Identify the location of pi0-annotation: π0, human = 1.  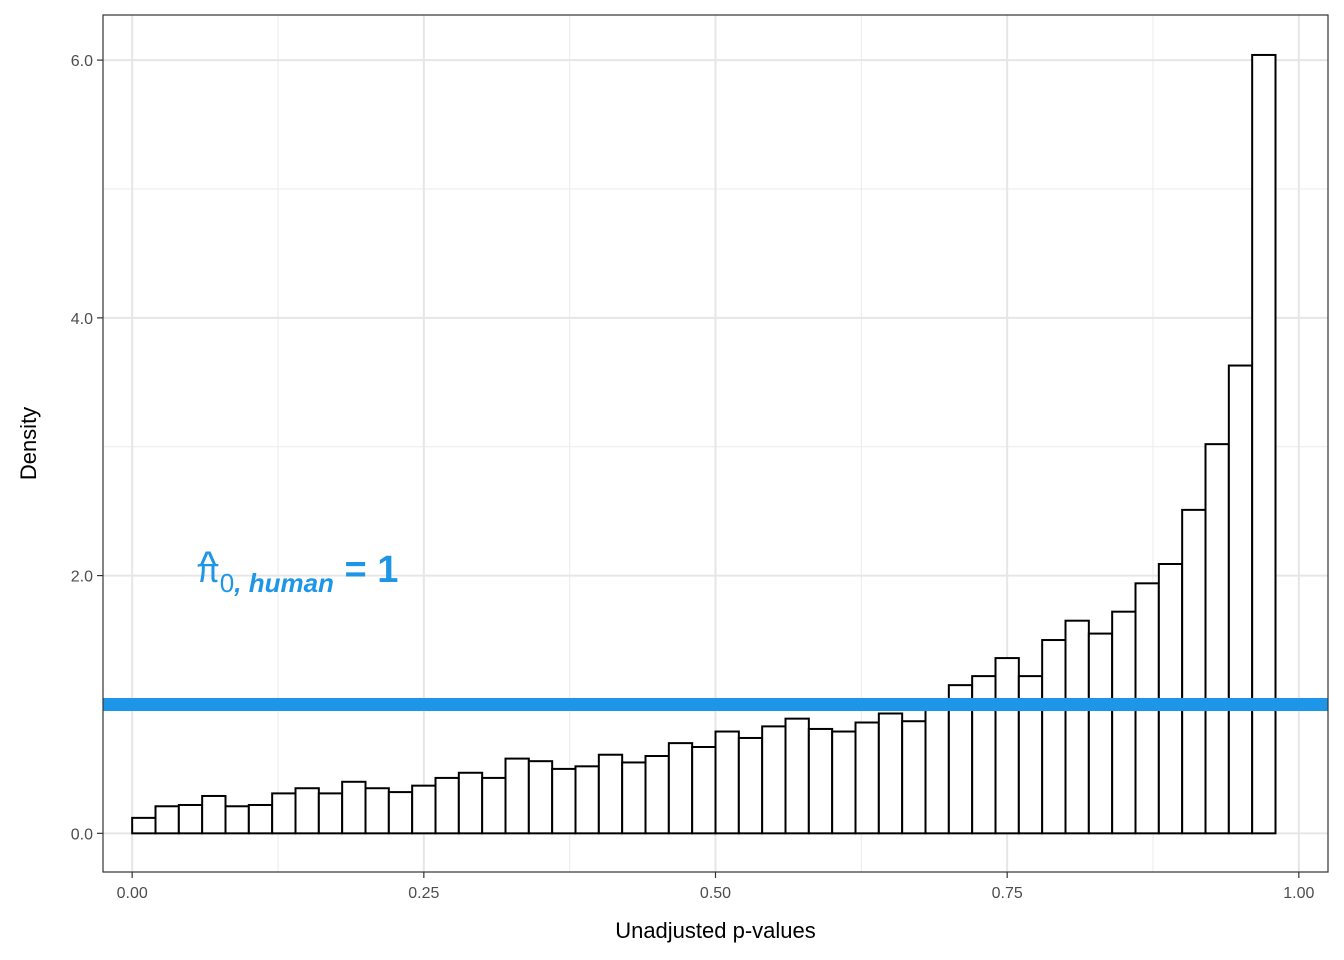
(297, 573).